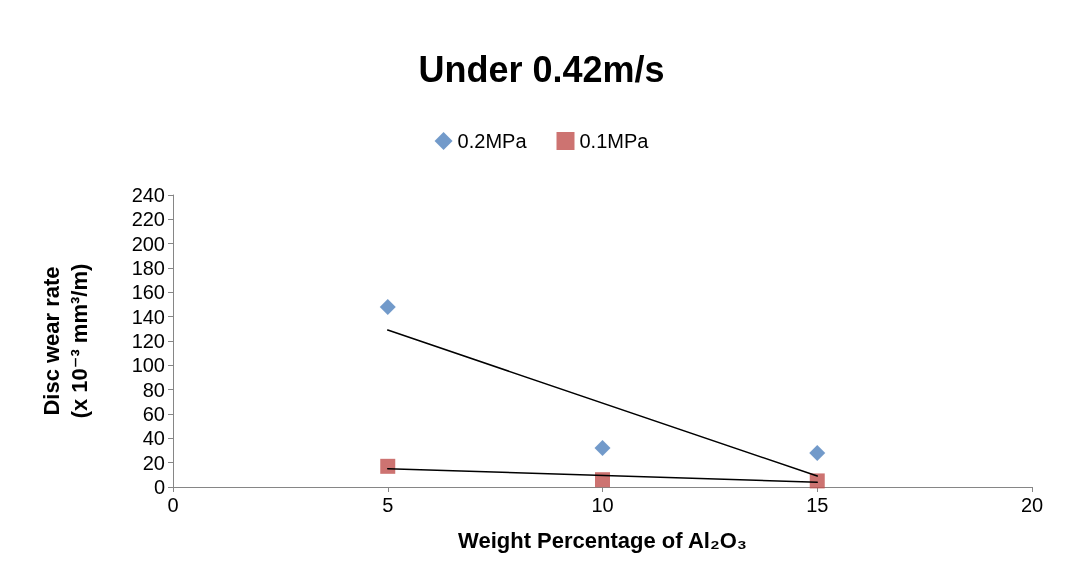 This screenshot has height=578, width=1083. Describe the element at coordinates (388, 505) in the screenshot. I see `x-tick-label: 5` at that location.